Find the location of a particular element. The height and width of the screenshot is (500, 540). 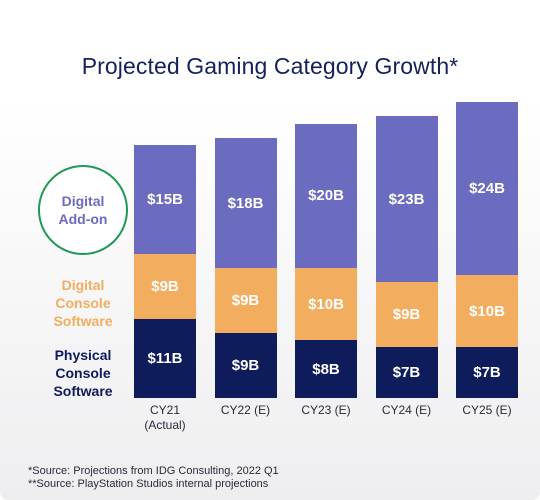

chart-title: Projected Gaming Category Growth* is located at coordinates (270, 66).